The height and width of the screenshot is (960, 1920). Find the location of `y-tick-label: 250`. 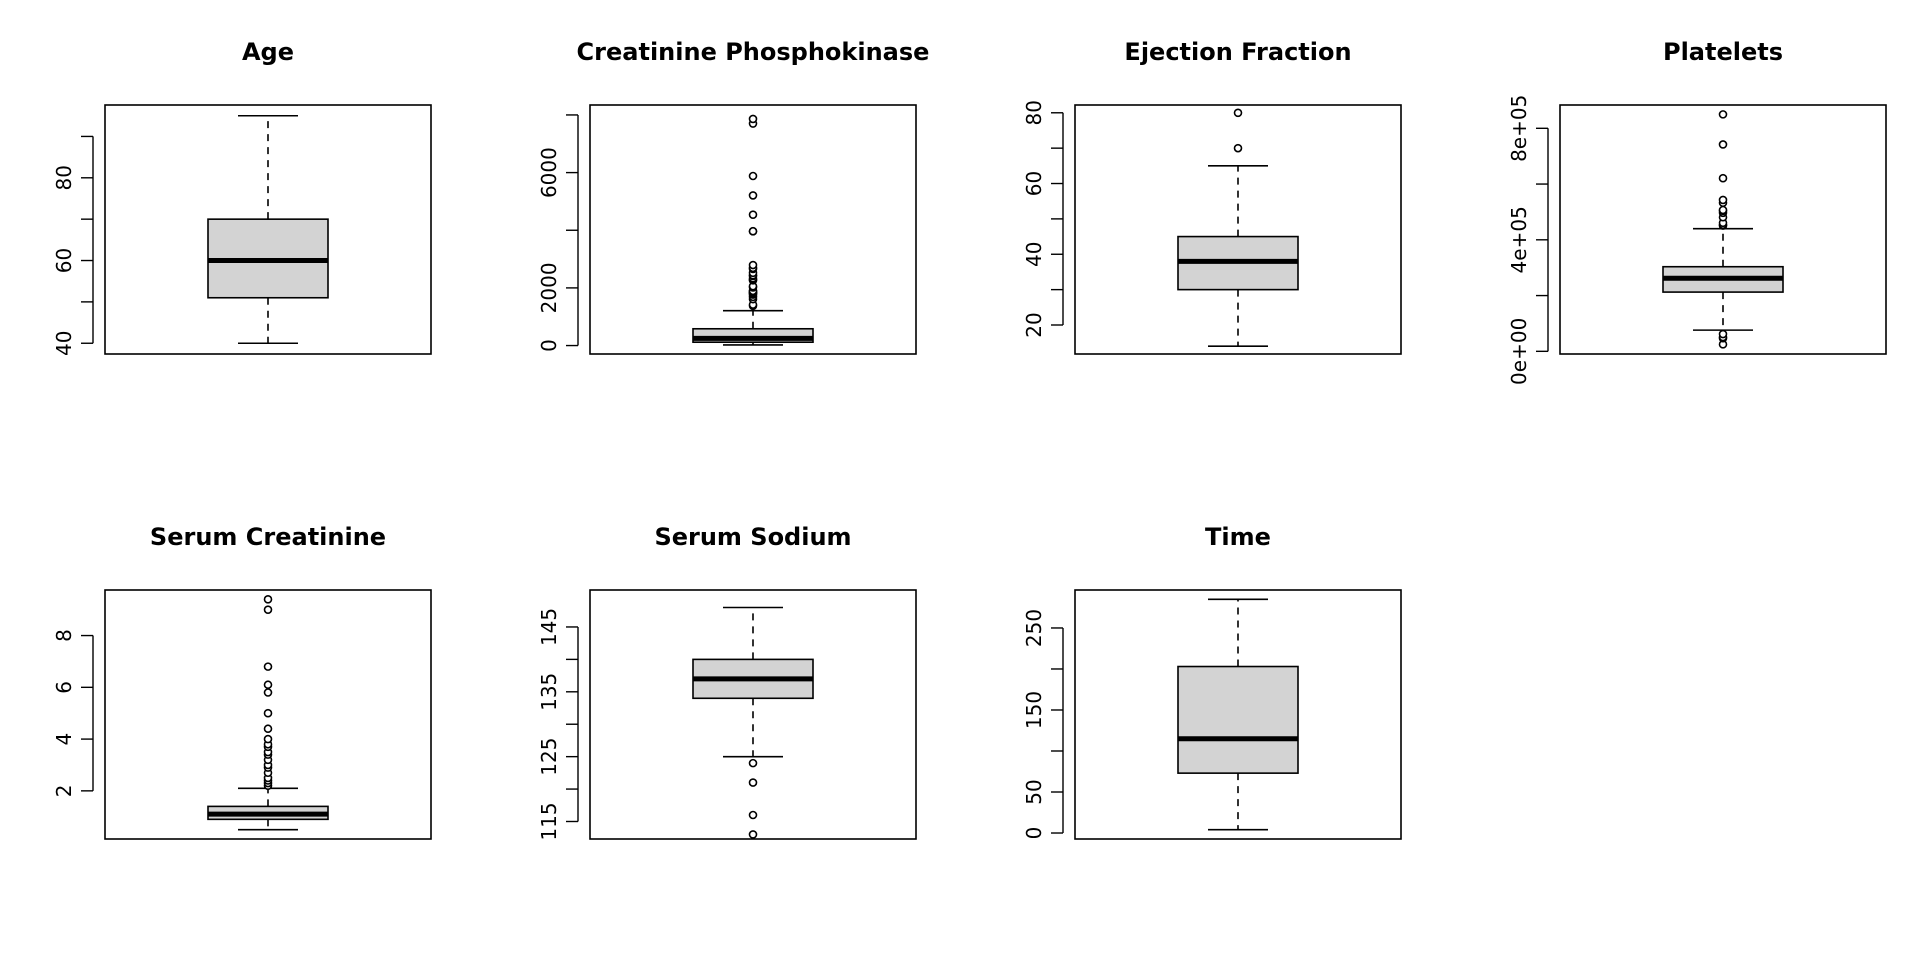

y-tick-label: 250 is located at coordinates (1034, 628).